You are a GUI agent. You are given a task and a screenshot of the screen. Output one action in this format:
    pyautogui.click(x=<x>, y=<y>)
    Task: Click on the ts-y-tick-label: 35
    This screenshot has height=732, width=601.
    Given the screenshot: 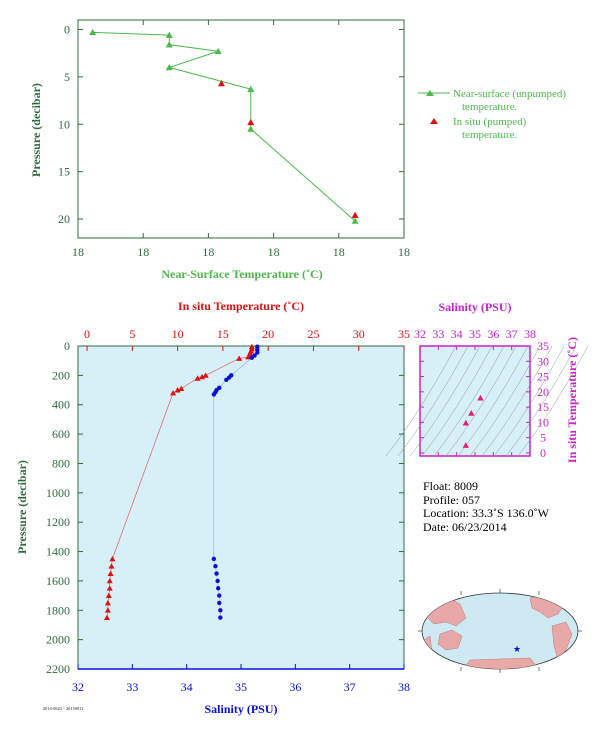 What is the action you would take?
    pyautogui.click(x=543, y=346)
    